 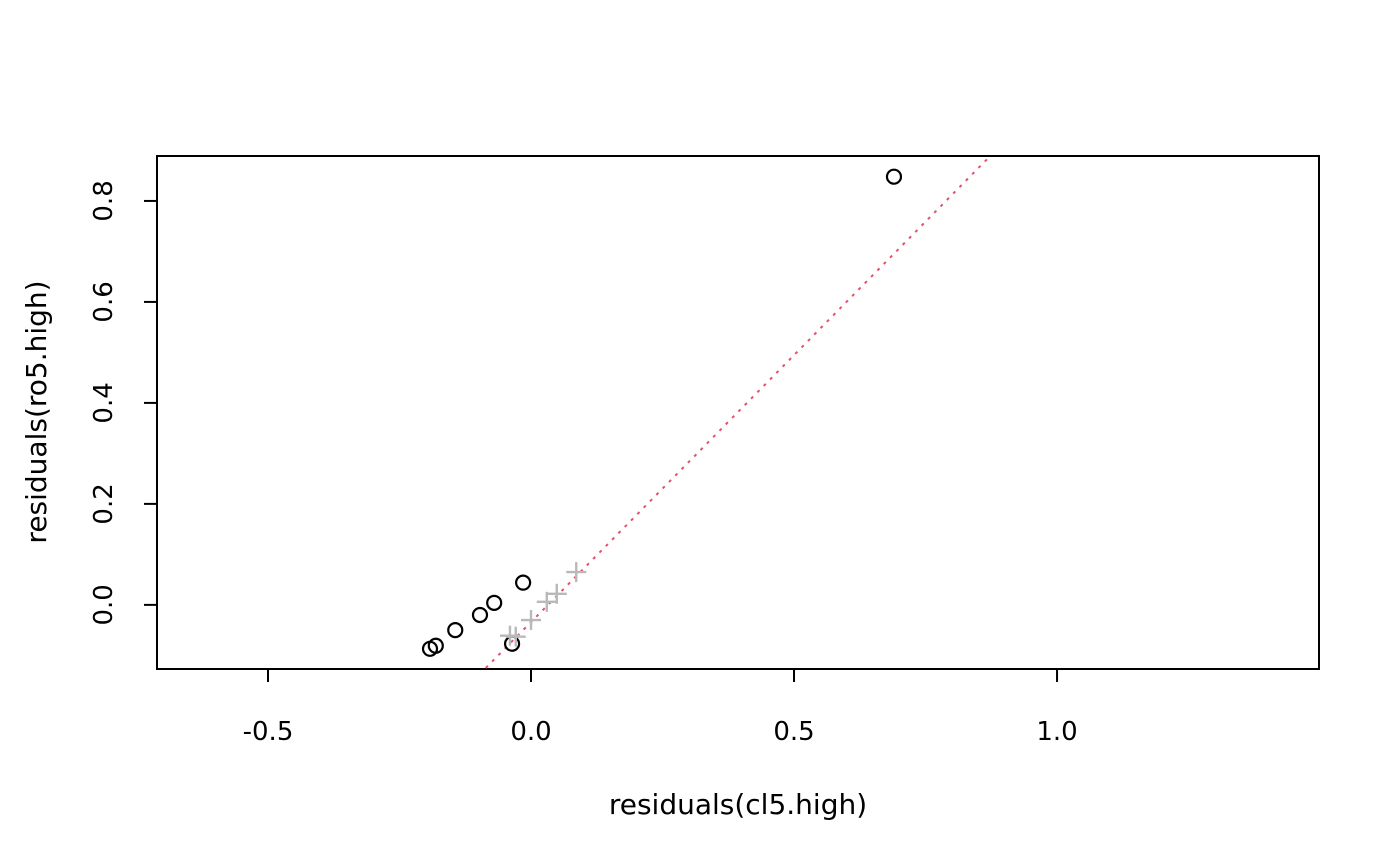 What do you see at coordinates (104, 503) in the screenshot?
I see `y-tick-label: 0.2` at bounding box center [104, 503].